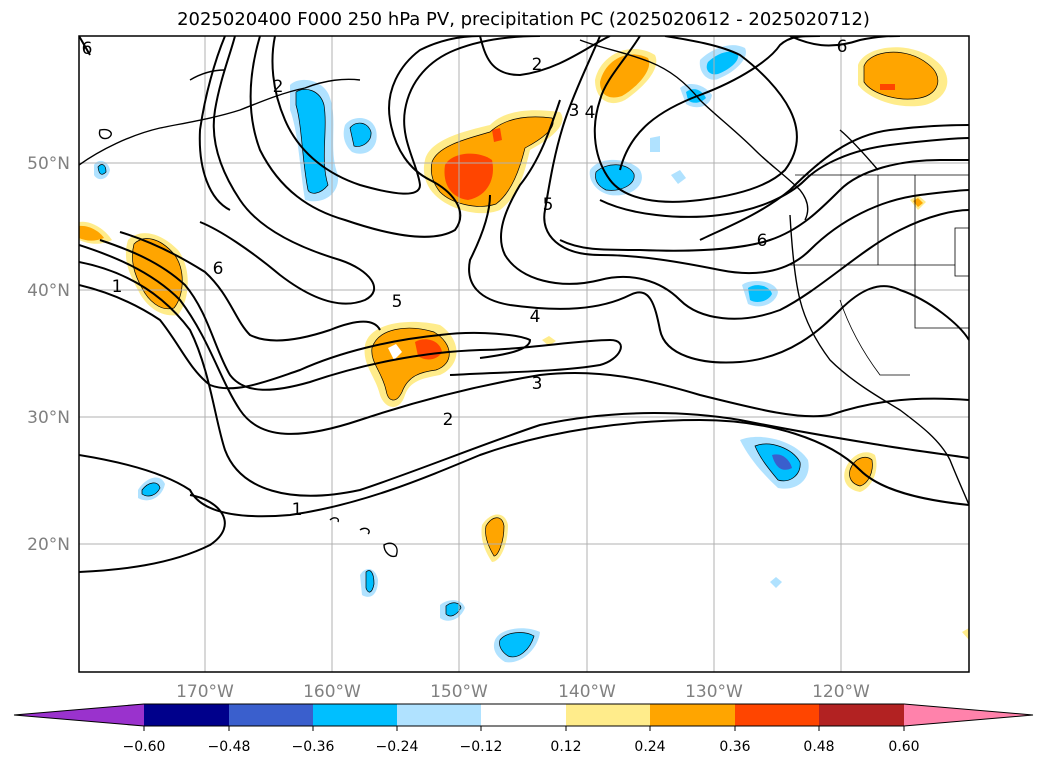  I want to click on colorbar-tick-label: −0.24, so click(397, 747).